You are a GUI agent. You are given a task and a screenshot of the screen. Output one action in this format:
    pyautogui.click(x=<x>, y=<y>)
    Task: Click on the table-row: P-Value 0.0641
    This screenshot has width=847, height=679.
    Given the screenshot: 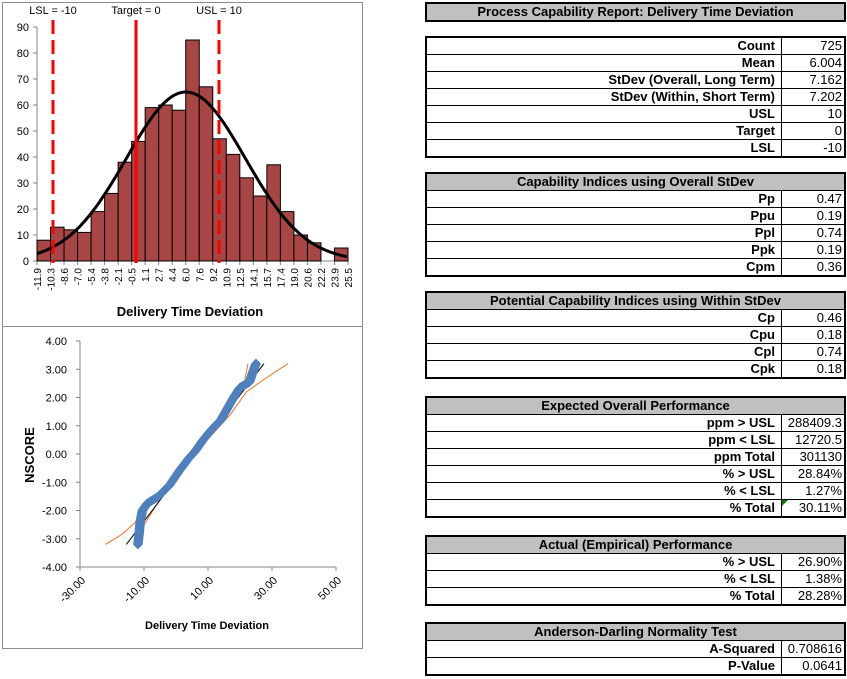 What is the action you would take?
    pyautogui.click(x=635, y=666)
    